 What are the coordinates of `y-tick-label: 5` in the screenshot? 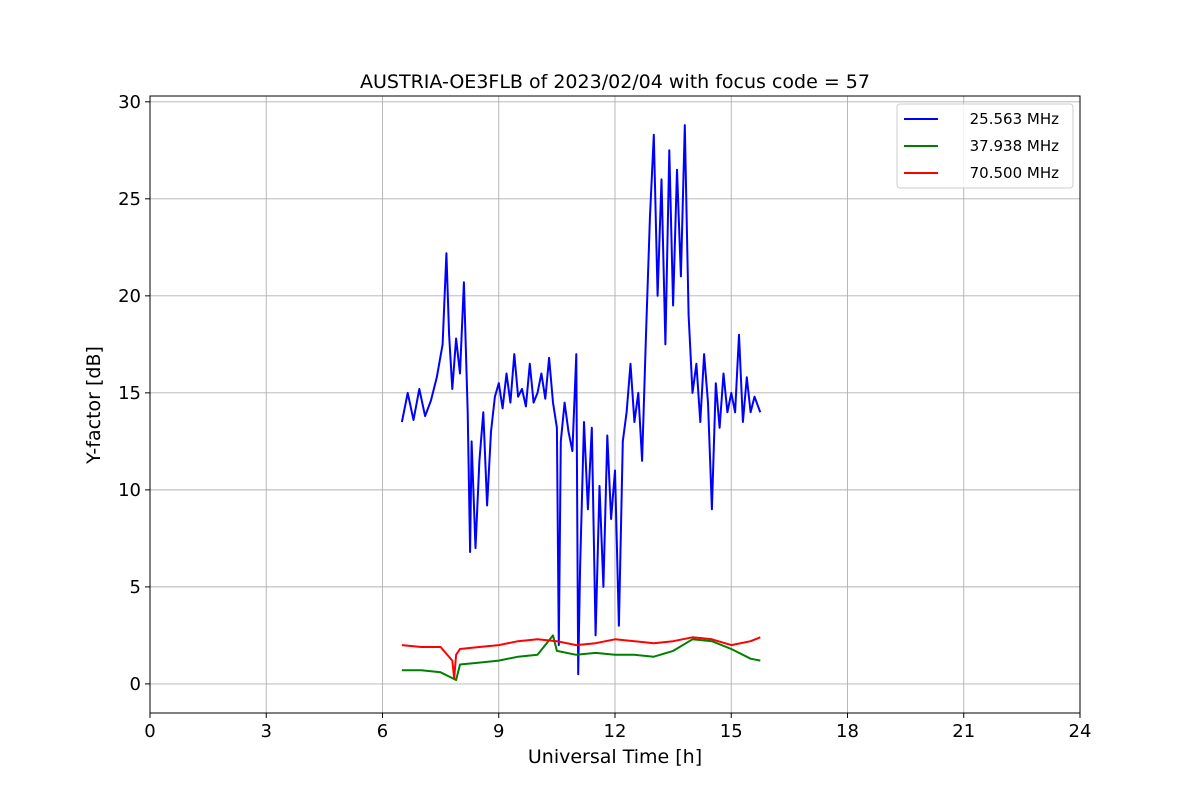 It's located at (135, 587).